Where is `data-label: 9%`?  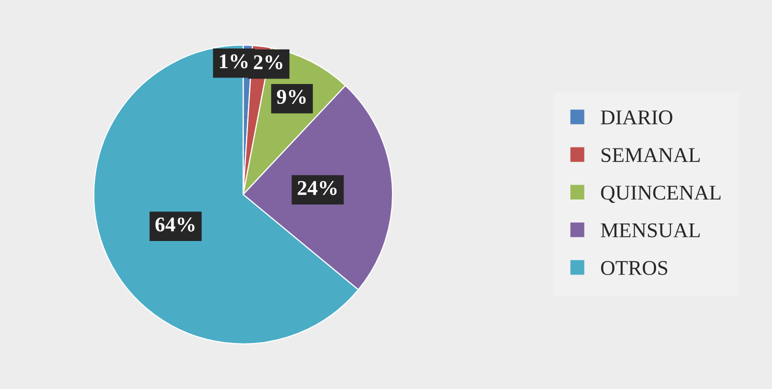
data-label: 9% is located at coordinates (291, 97).